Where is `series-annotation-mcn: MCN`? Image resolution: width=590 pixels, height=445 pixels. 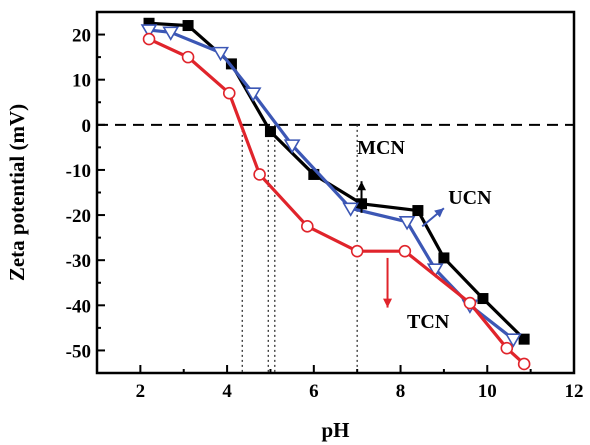
series-annotation-mcn: MCN is located at coordinates (381, 148).